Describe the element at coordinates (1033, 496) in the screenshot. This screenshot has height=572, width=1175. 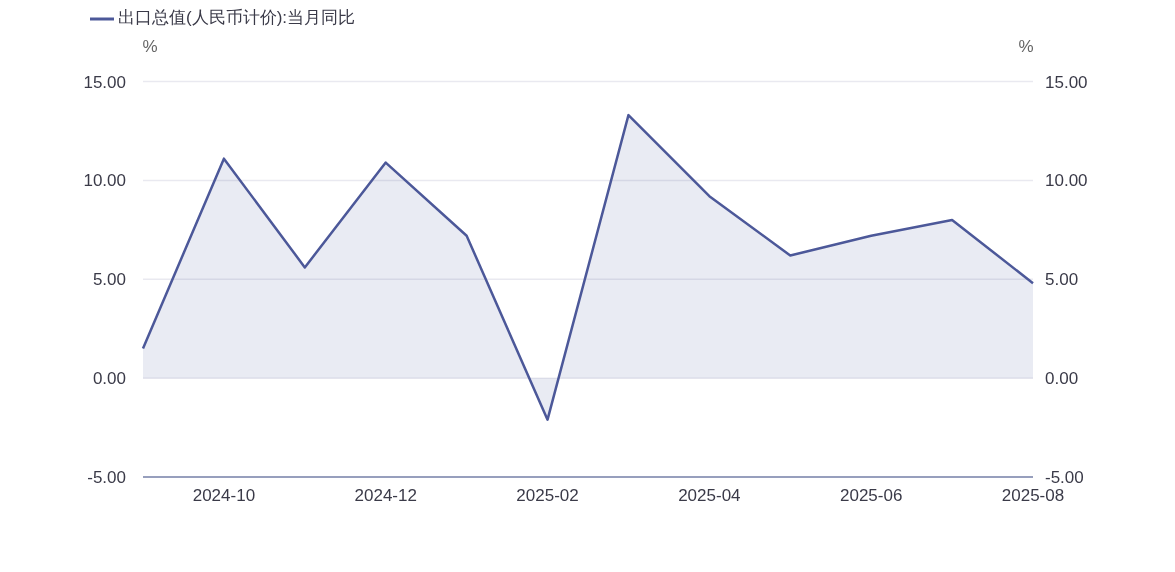
I see `x-tick-label: 2025-08` at that location.